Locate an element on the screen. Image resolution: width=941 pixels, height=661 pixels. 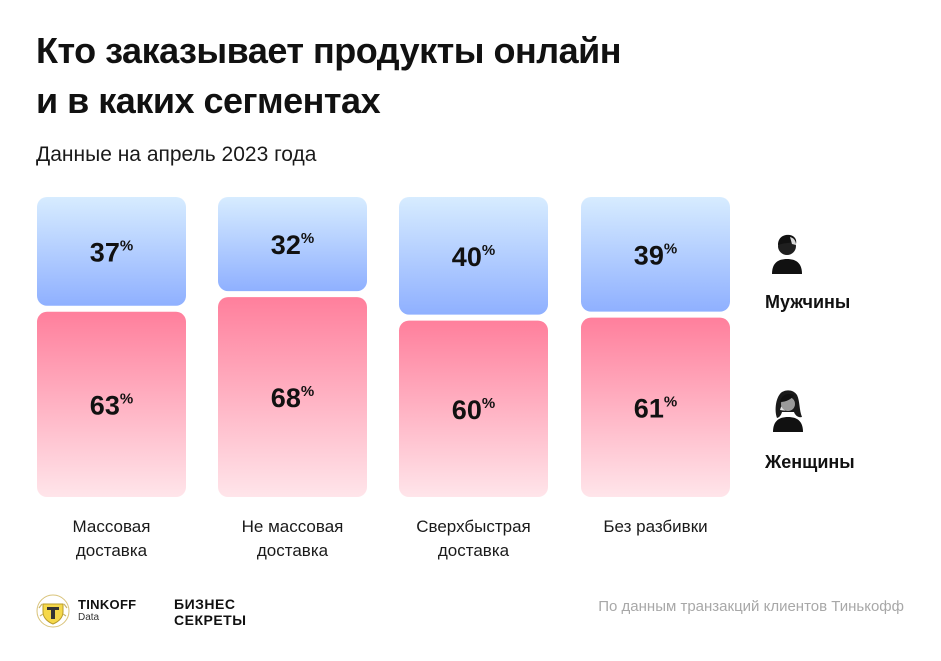
tinkoff-emblem-icon is located at coordinates (53, 611).